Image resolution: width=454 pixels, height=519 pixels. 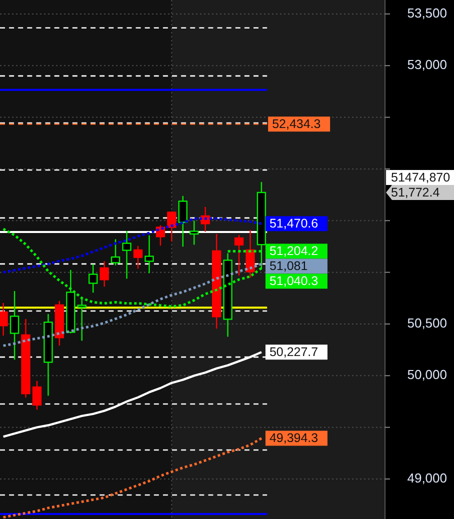 I want to click on text: 51,772.4, so click(x=415, y=192).